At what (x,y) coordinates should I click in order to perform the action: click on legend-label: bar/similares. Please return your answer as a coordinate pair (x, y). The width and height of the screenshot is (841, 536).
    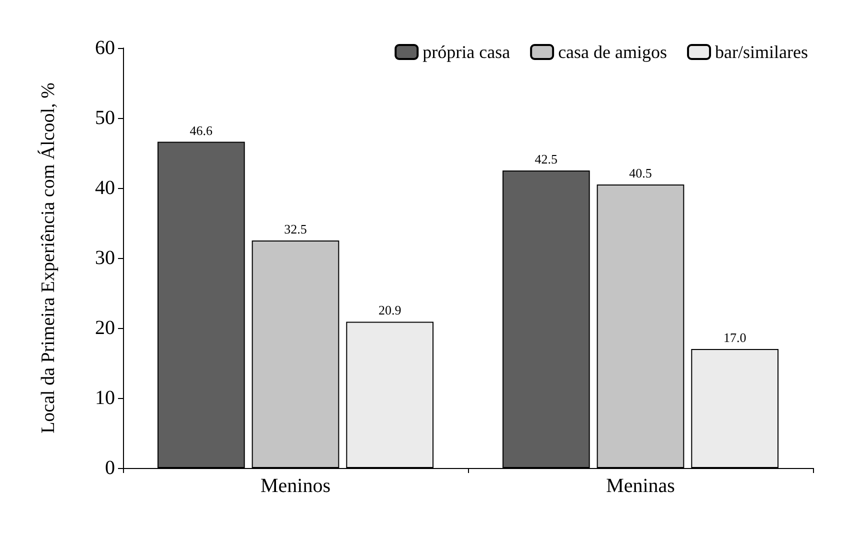
    Looking at the image, I should click on (761, 52).